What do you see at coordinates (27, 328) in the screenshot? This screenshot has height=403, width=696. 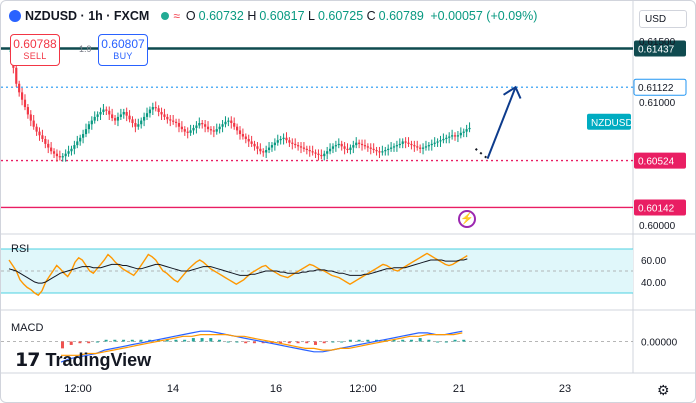 I see `macd-label: MACD` at bounding box center [27, 328].